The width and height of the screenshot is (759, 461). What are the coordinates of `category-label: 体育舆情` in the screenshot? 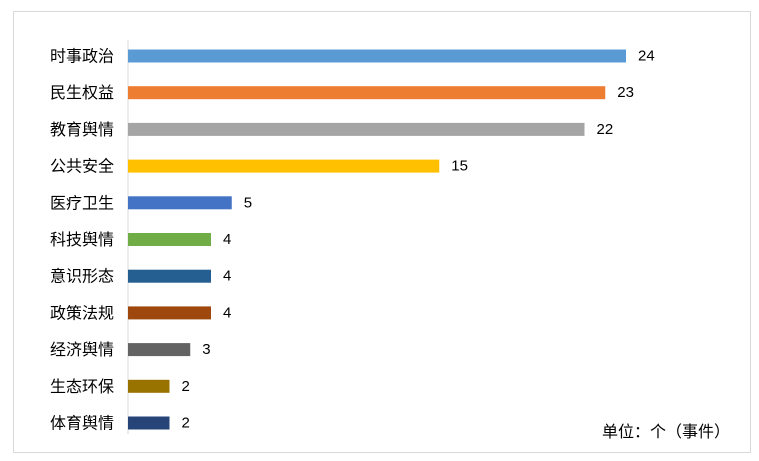 It's located at (82, 423).